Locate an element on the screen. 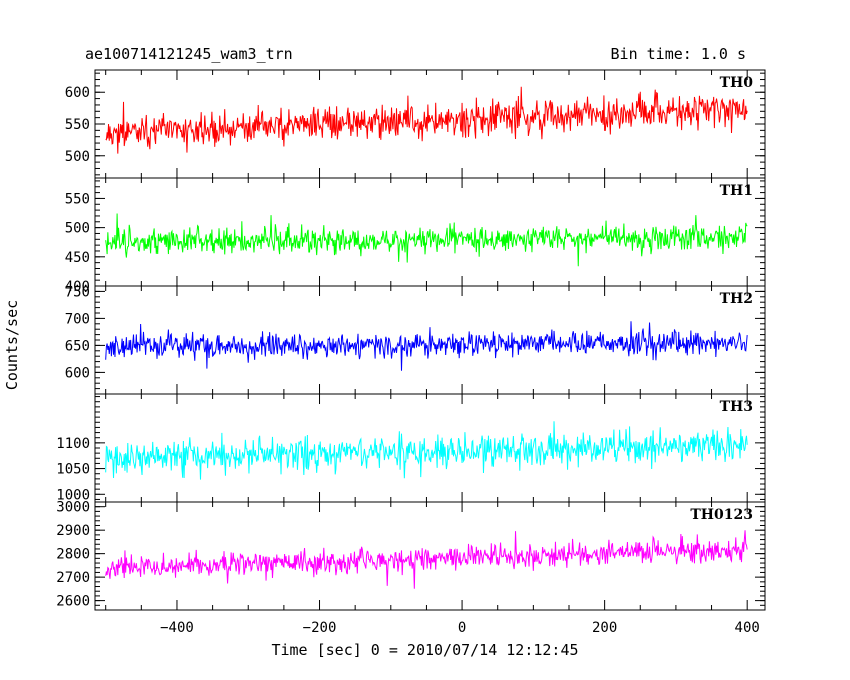  y-tick-label: 2700 is located at coordinates (73, 578).